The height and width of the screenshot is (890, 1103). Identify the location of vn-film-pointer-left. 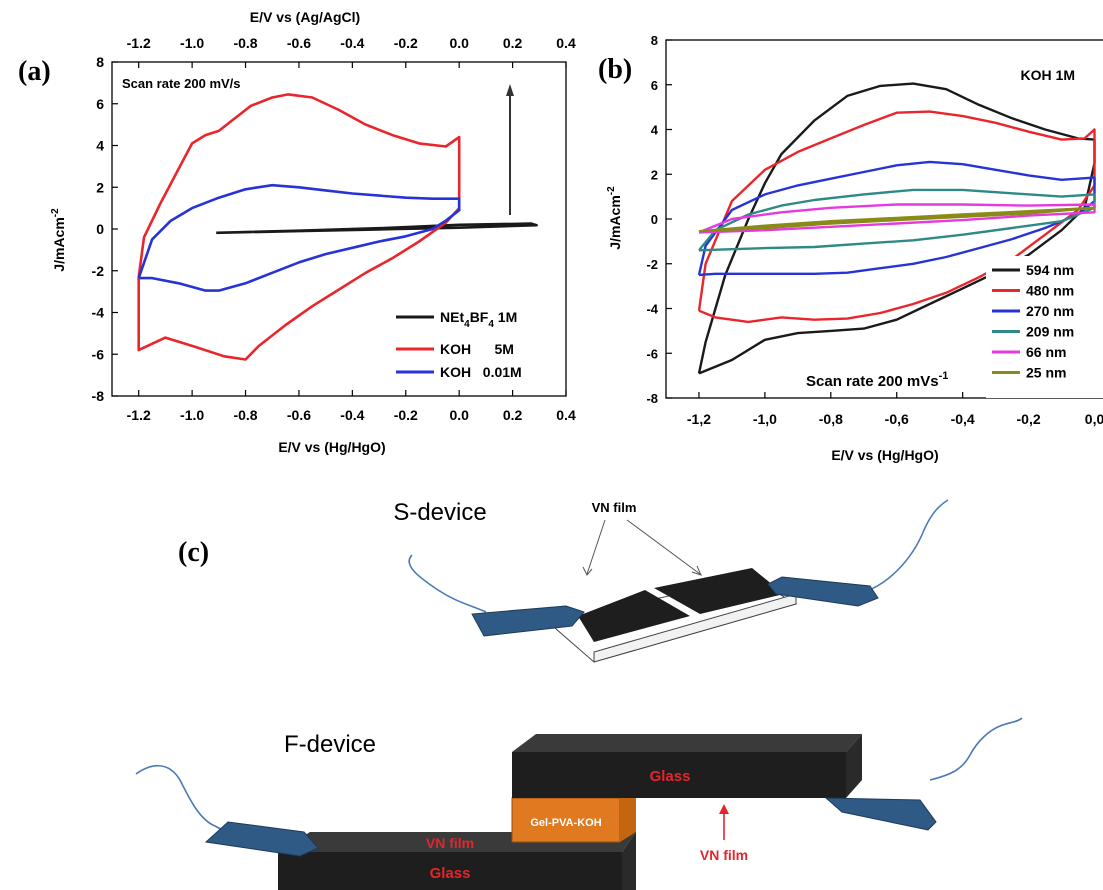
(596, 547).